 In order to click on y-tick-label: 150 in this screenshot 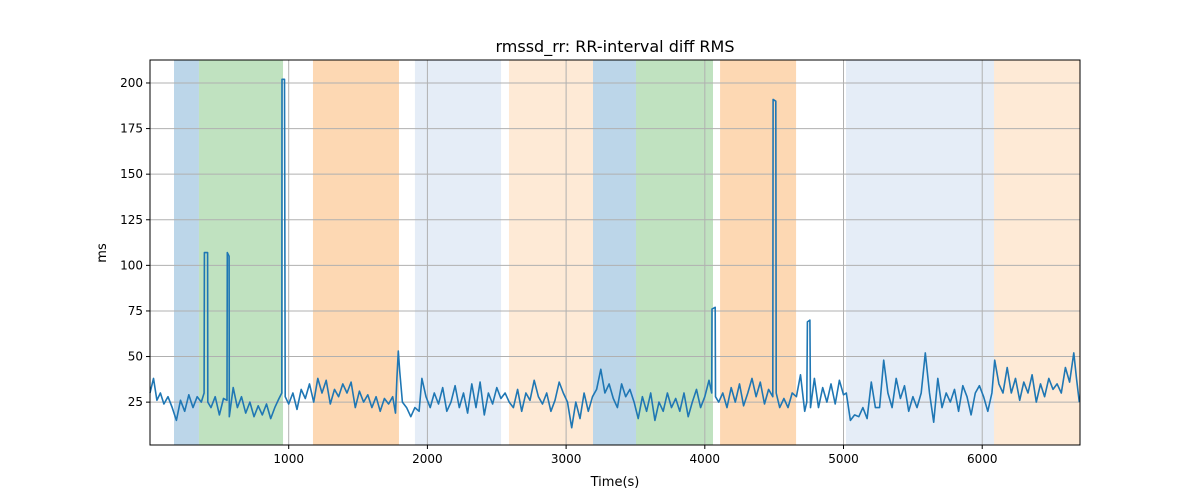, I will do `click(131, 174)`.